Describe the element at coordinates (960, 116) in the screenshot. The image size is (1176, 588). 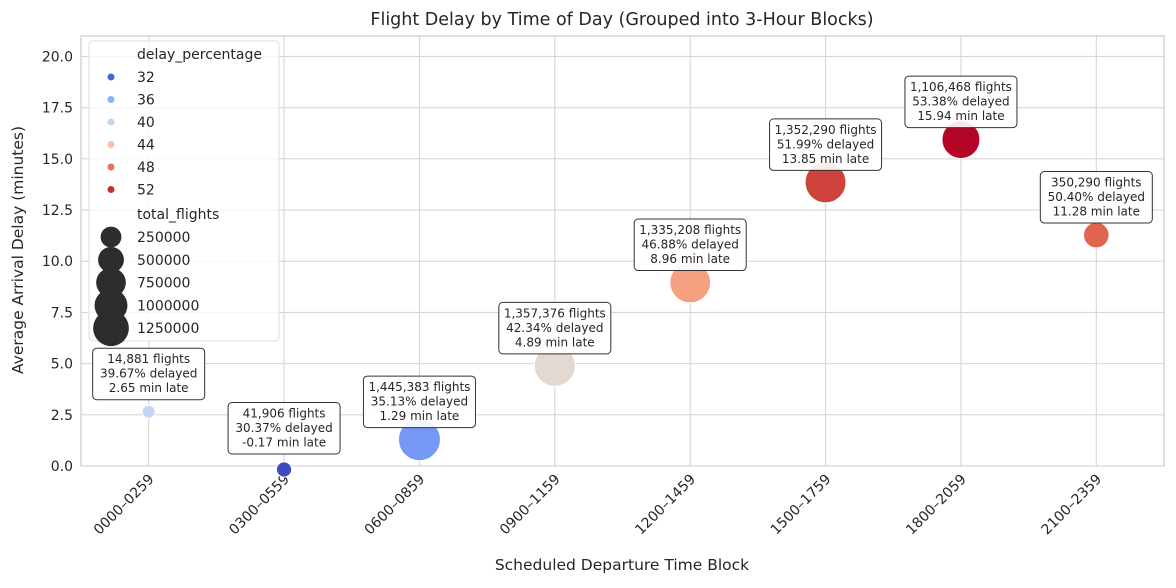
I see `annotation-text: 15.94 min late` at that location.